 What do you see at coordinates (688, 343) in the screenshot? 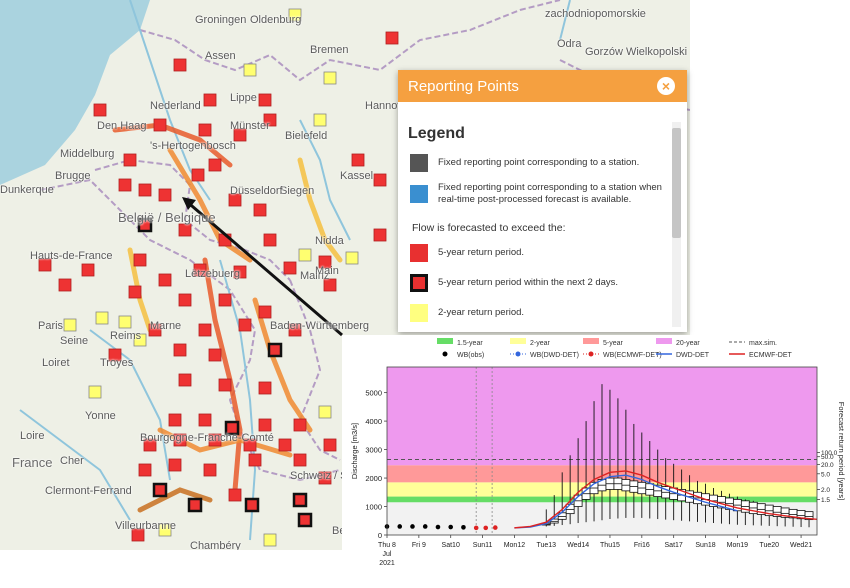
I see `legend-label: 20-year` at bounding box center [688, 343].